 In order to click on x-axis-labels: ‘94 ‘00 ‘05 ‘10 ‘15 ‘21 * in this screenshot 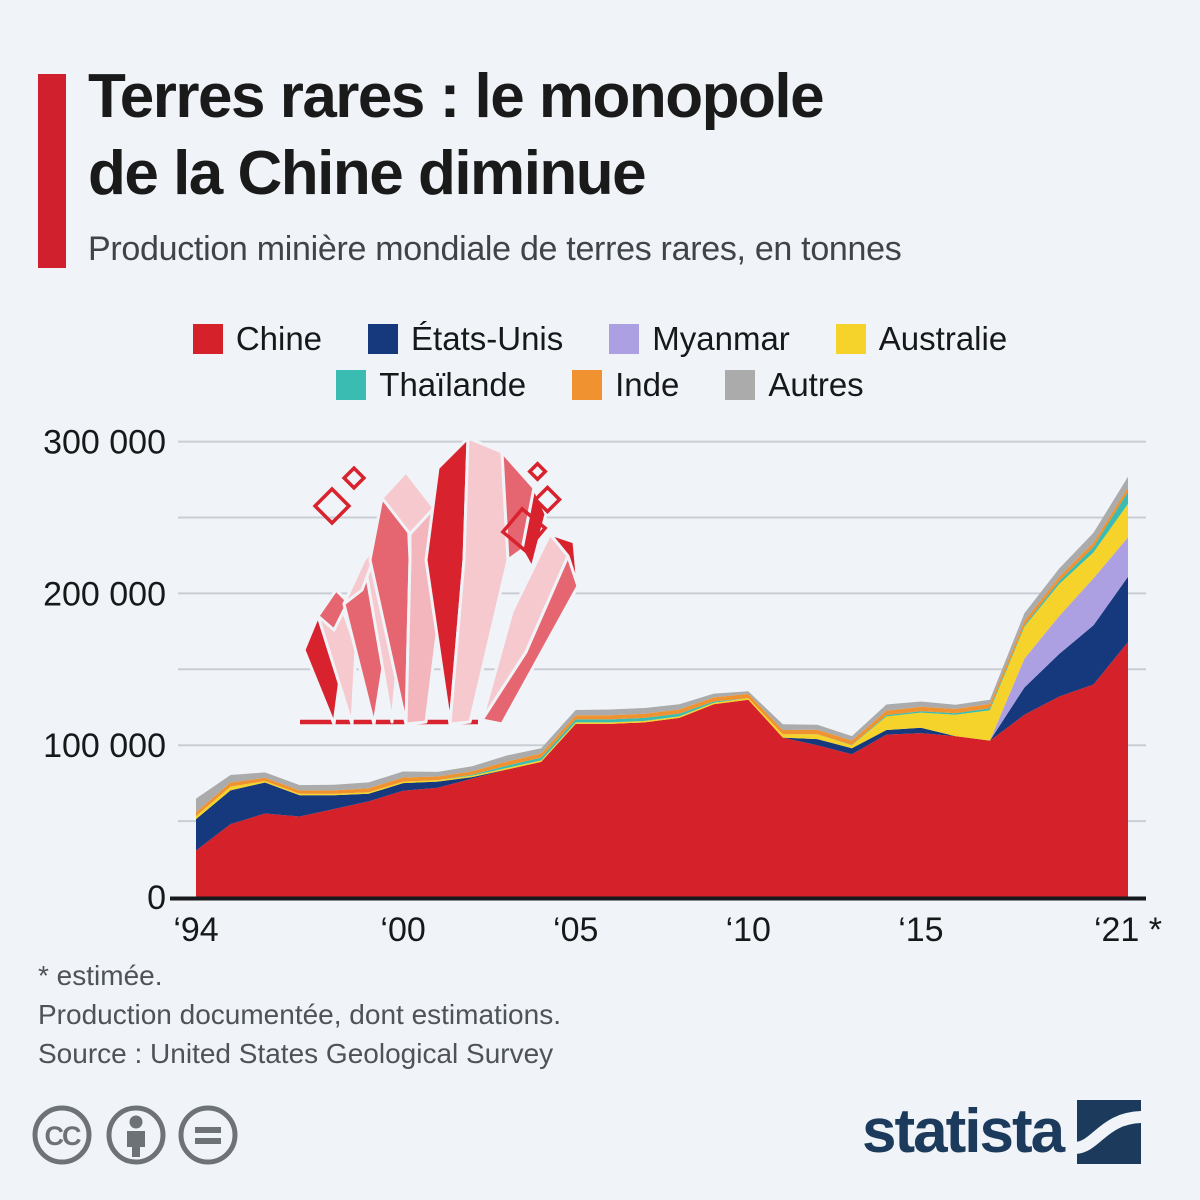, I will do `click(667, 930)`.